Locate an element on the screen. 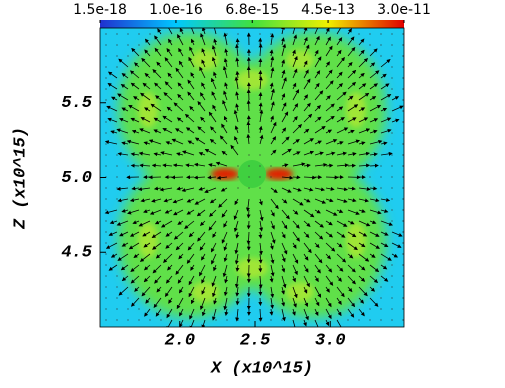 The width and height of the screenshot is (505, 388). colorbar is located at coordinates (252, 24).